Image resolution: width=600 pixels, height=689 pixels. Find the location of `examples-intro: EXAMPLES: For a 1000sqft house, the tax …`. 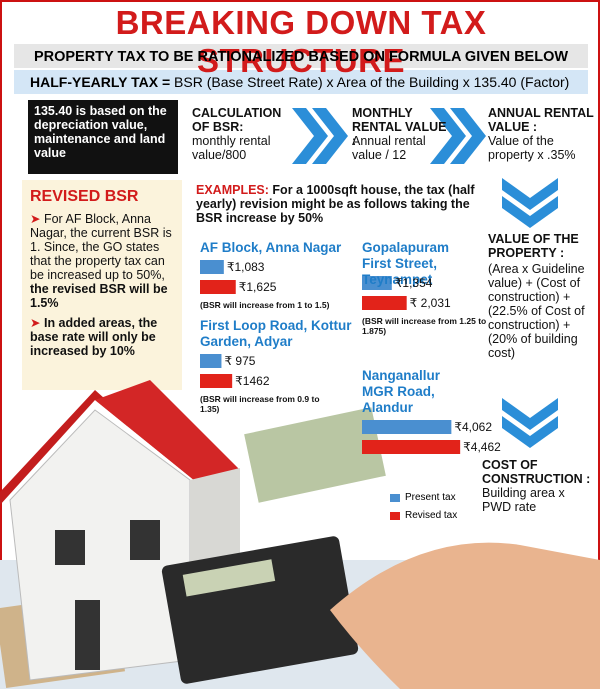

examples-intro: EXAMPLES: For a 1000sqft house, the tax … is located at coordinates (338, 204).